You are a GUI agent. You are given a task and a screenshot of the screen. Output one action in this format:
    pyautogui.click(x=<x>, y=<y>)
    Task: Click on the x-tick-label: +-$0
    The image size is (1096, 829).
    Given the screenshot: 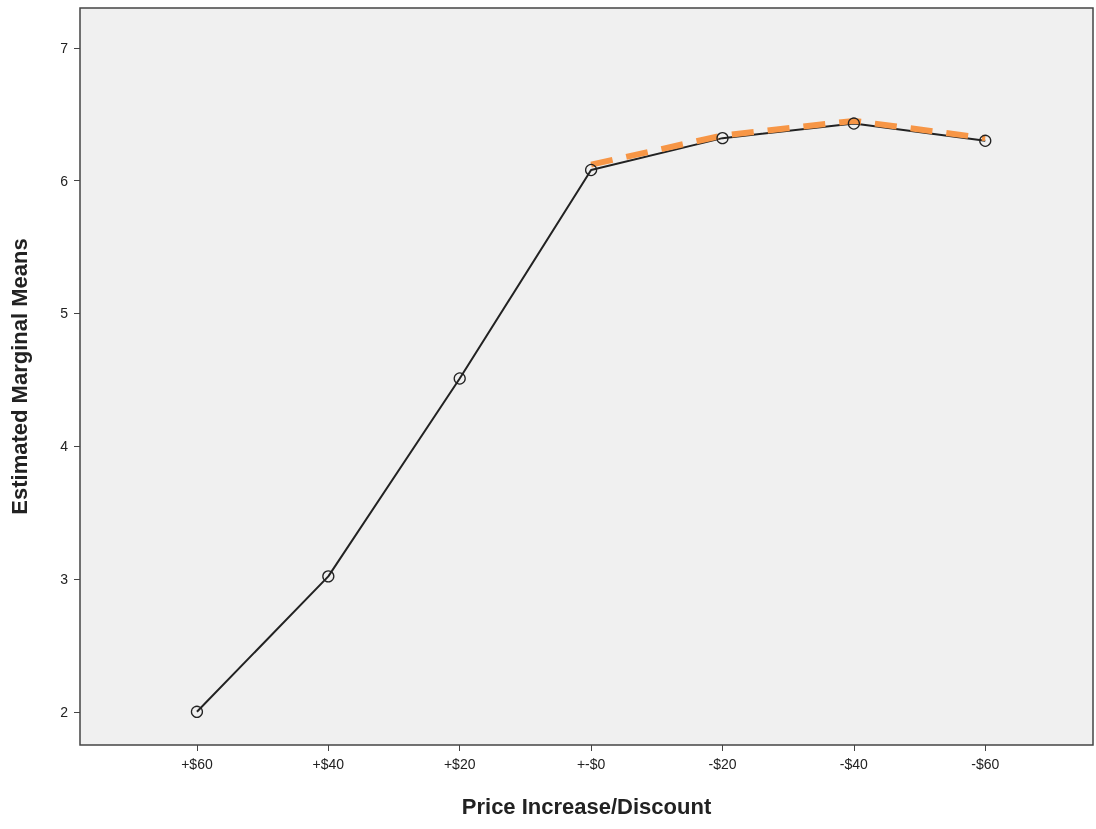 What is the action you would take?
    pyautogui.click(x=591, y=764)
    